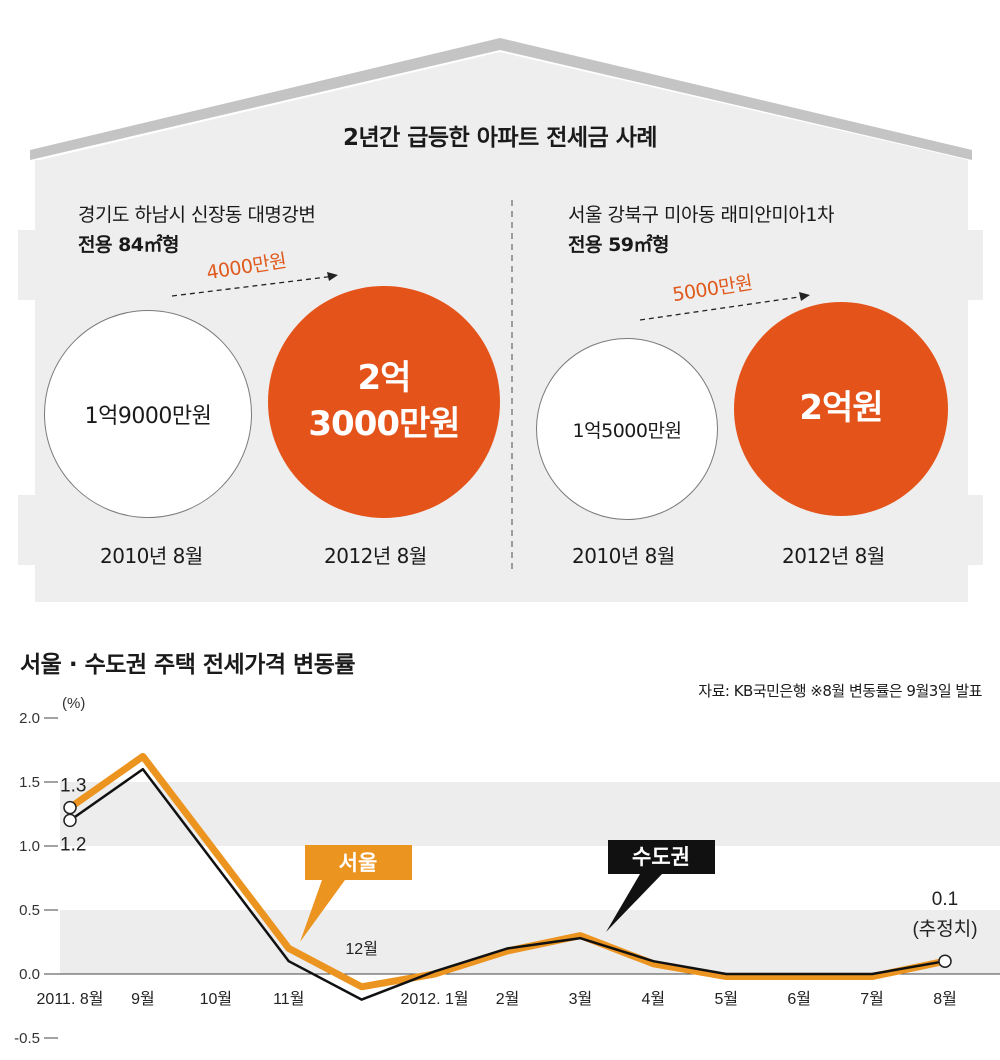  What do you see at coordinates (384, 424) in the screenshot?
I see `case1-after-price-line2: 3000만원` at bounding box center [384, 424].